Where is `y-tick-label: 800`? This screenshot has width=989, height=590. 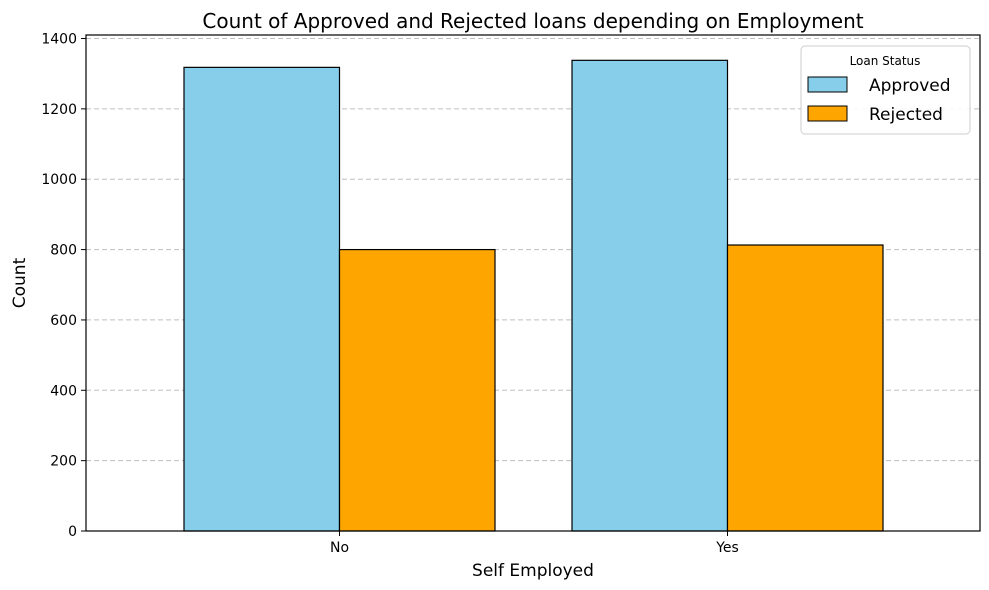
y-tick-label: 800 is located at coordinates (63, 251).